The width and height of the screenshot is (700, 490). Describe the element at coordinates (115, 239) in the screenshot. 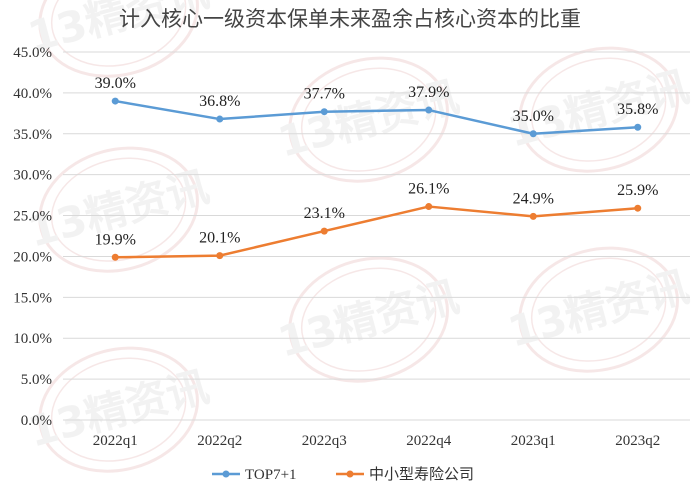

I see `data-label: 19.9%` at that location.